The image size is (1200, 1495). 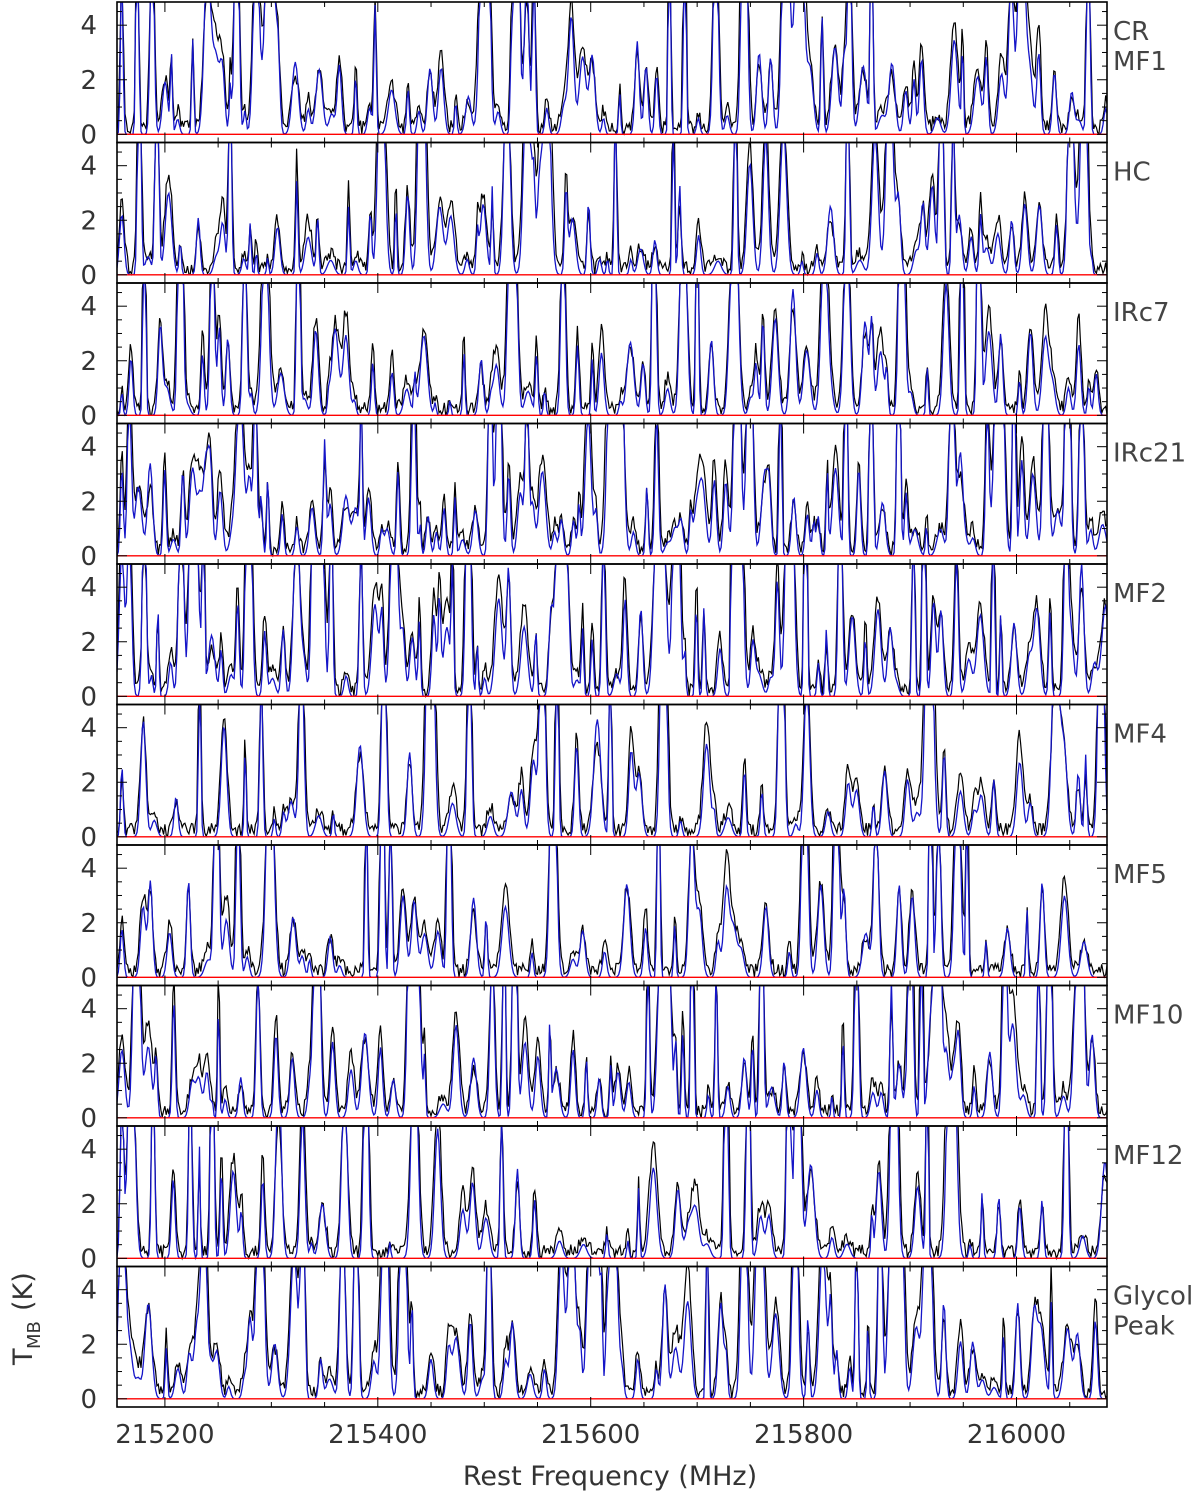 I want to click on x-tick-label: 215200, so click(x=164, y=1435).